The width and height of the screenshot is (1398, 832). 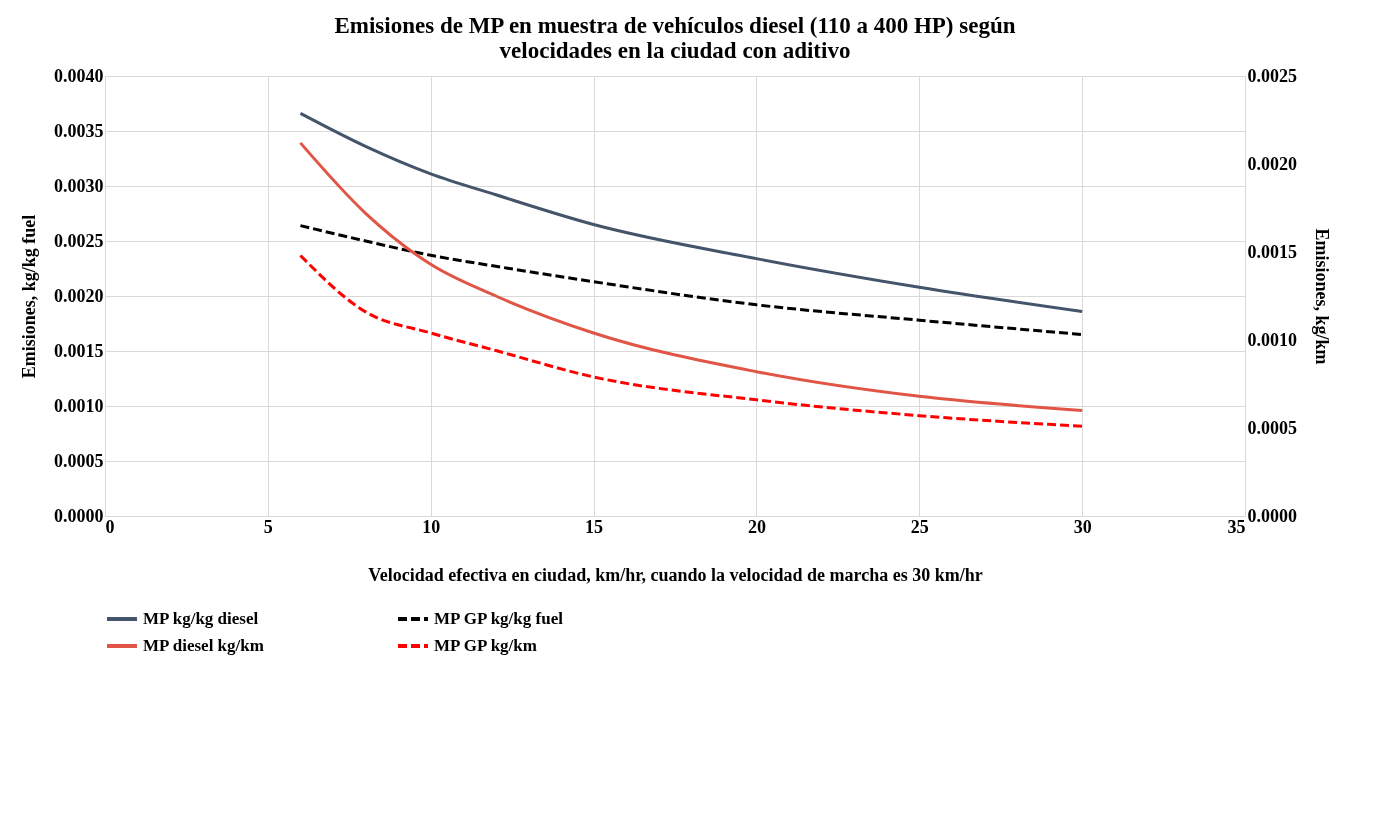 I want to click on text: velocidades en la ciudad con aditivo, so click(x=675, y=50).